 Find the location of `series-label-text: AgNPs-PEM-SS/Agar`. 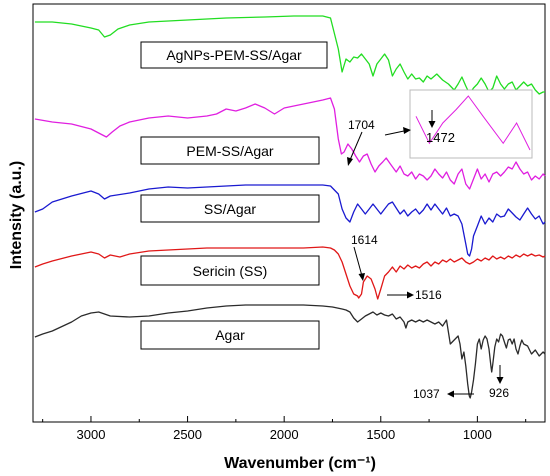

series-label-text: AgNPs-PEM-SS/Agar is located at coordinates (234, 55).